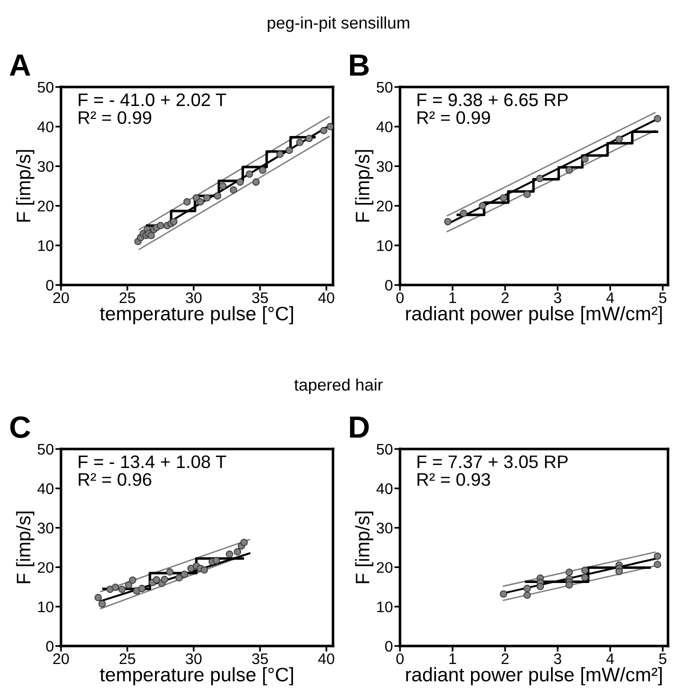  What do you see at coordinates (20, 427) in the screenshot?
I see `chart-title: C` at bounding box center [20, 427].